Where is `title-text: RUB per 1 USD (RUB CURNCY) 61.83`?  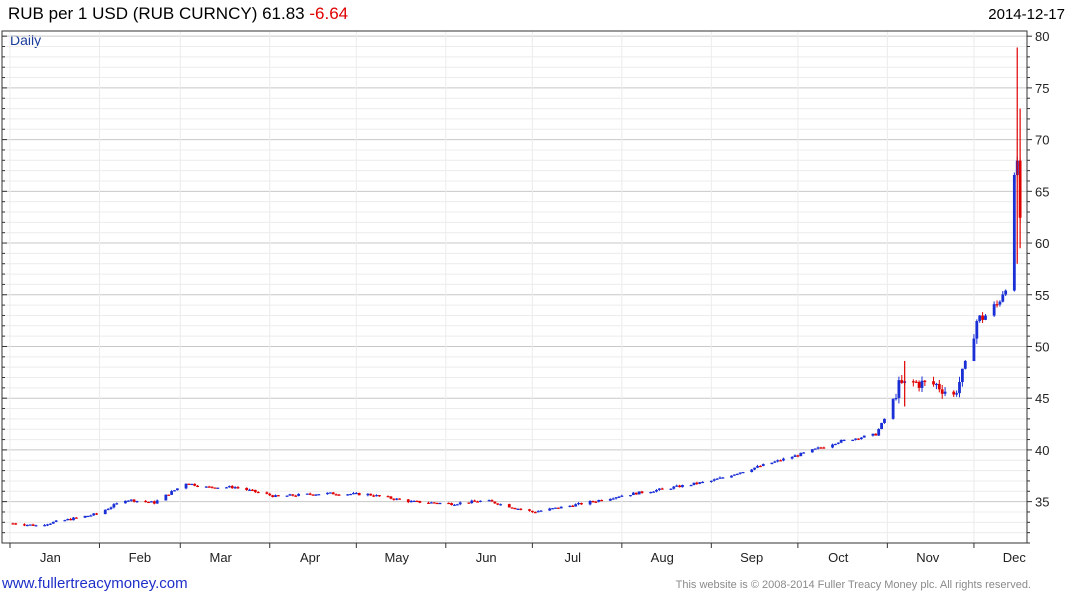 title-text: RUB per 1 USD (RUB CURNCY) 61.83 is located at coordinates (156, 13).